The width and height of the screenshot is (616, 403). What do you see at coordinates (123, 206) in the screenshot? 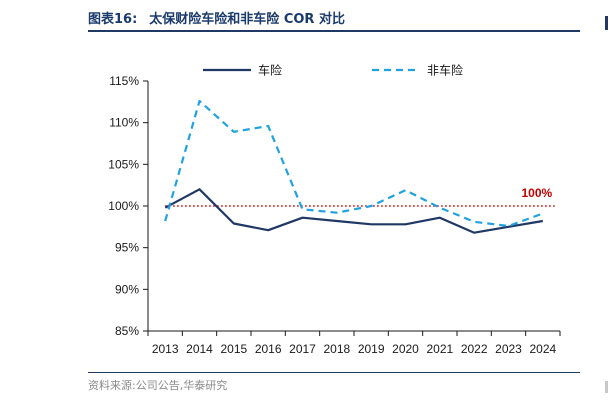
I see `y-tick-label: 100%` at bounding box center [123, 206].